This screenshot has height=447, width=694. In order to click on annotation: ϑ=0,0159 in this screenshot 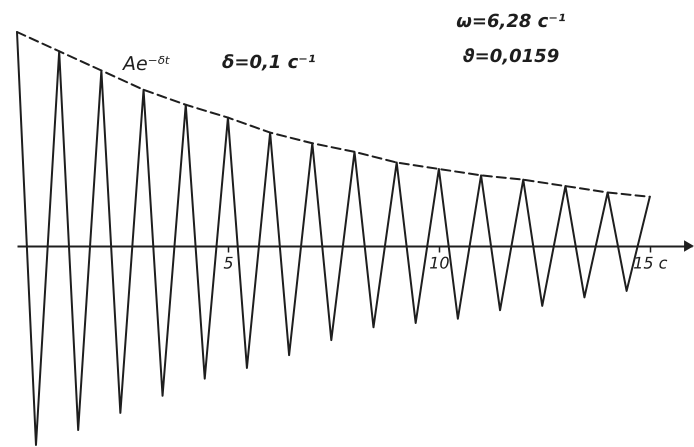, I will do `click(511, 56)`.